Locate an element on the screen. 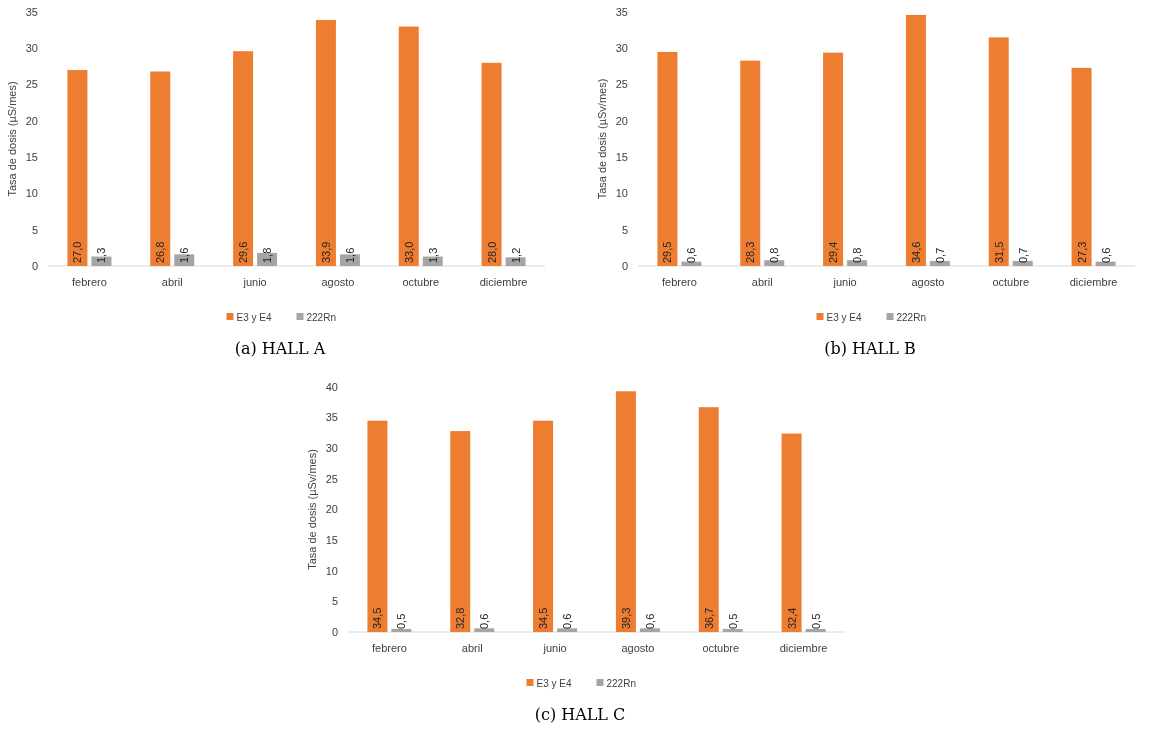 Image resolution: width=1154 pixels, height=740 pixels. data-label: 32,4 is located at coordinates (791, 618).